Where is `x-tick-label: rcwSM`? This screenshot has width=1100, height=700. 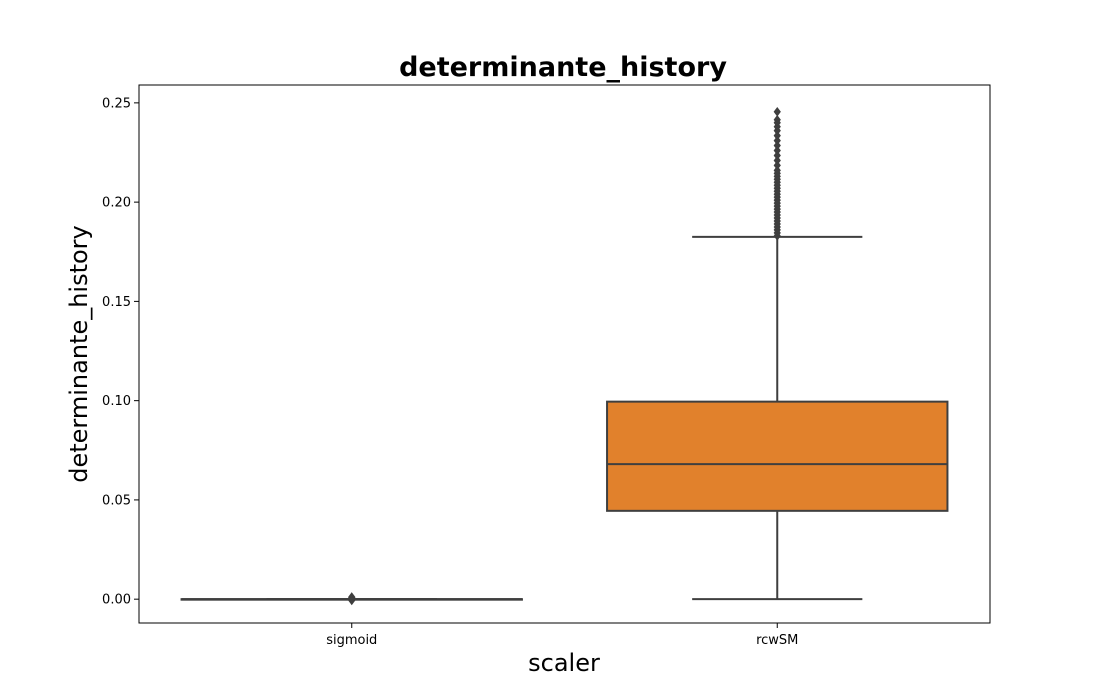 x-tick-label: rcwSM is located at coordinates (777, 640).